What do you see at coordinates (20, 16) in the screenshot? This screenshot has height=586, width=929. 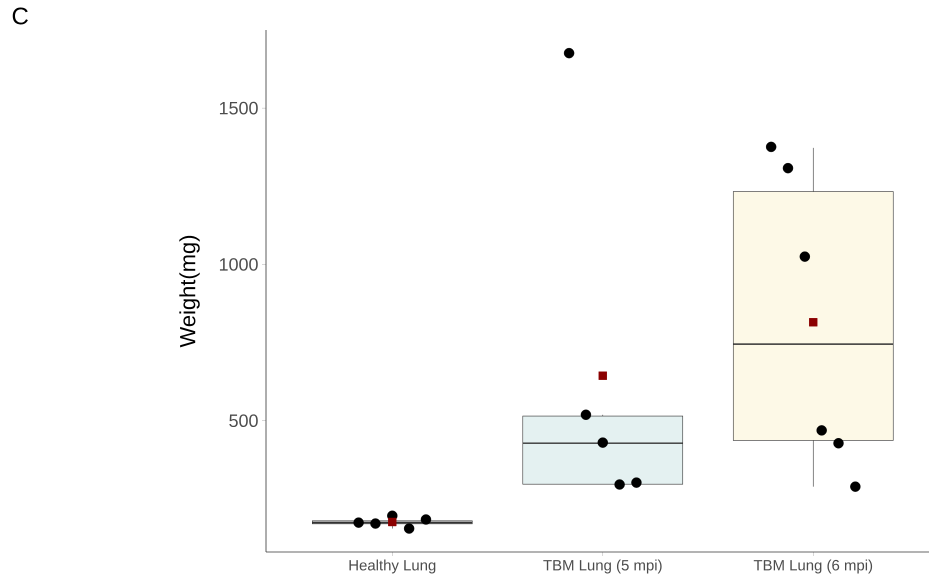 I see `text: C` at bounding box center [20, 16].